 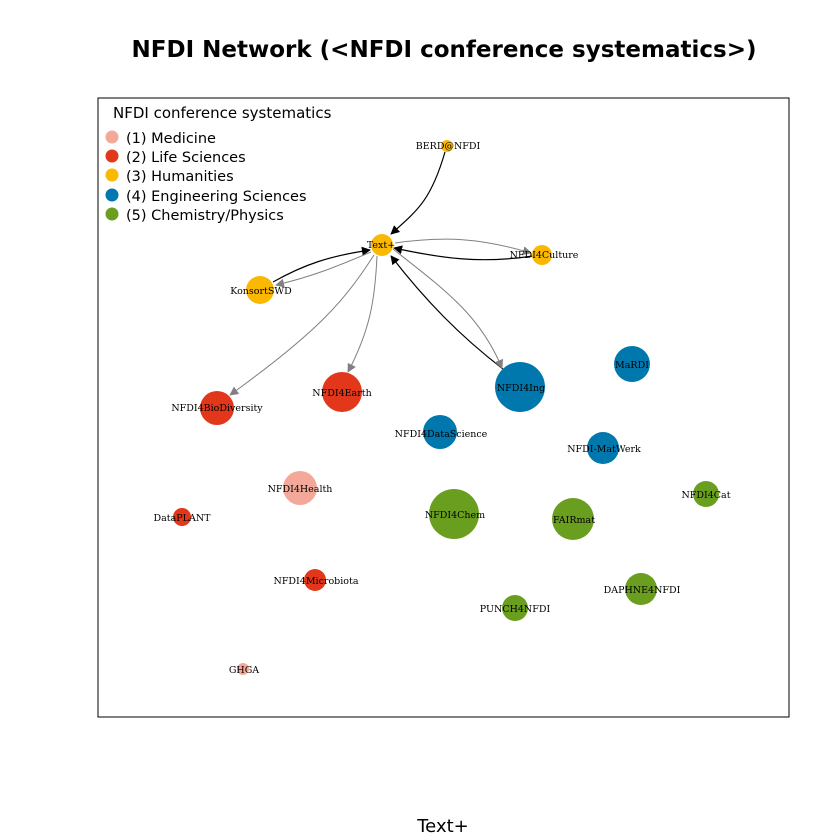 I want to click on edge-nfdi4ing-to-text, so click(x=447, y=312).